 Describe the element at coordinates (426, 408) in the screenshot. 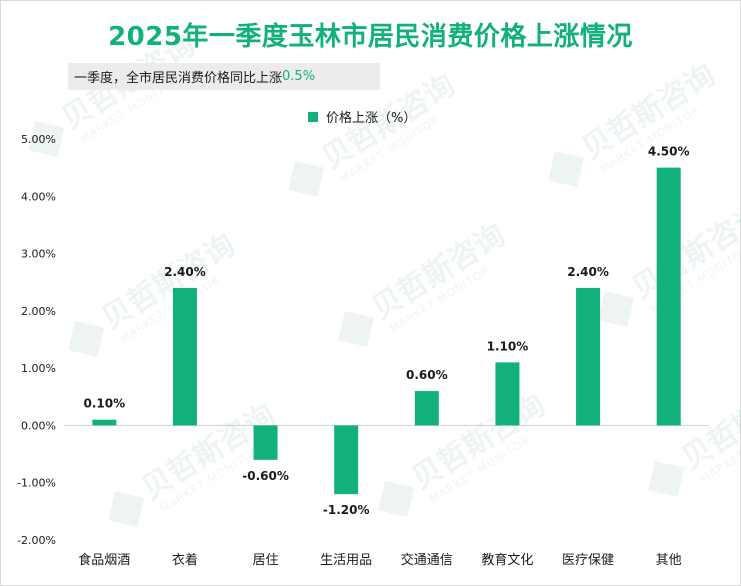

I see `bar-交通通信` at that location.